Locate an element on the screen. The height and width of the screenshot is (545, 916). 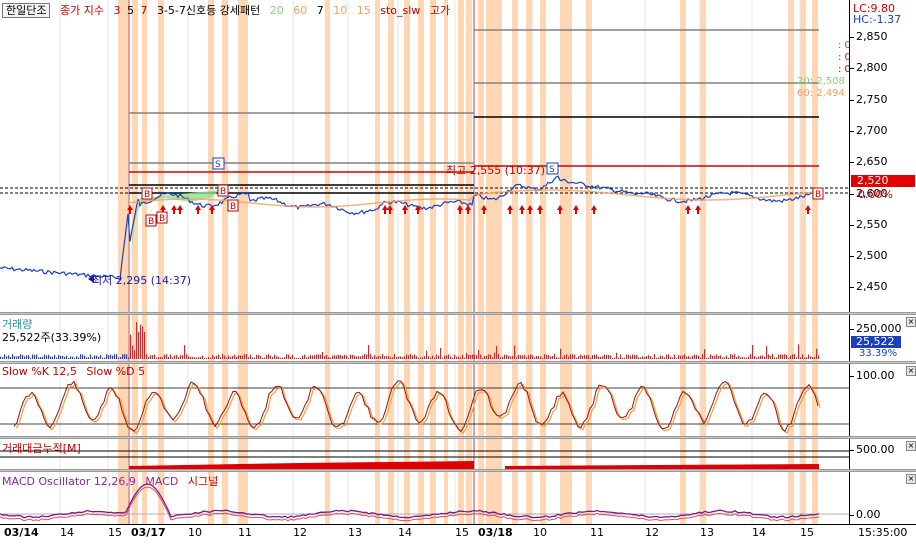
macd-close-icon: × is located at coordinates (911, 479).